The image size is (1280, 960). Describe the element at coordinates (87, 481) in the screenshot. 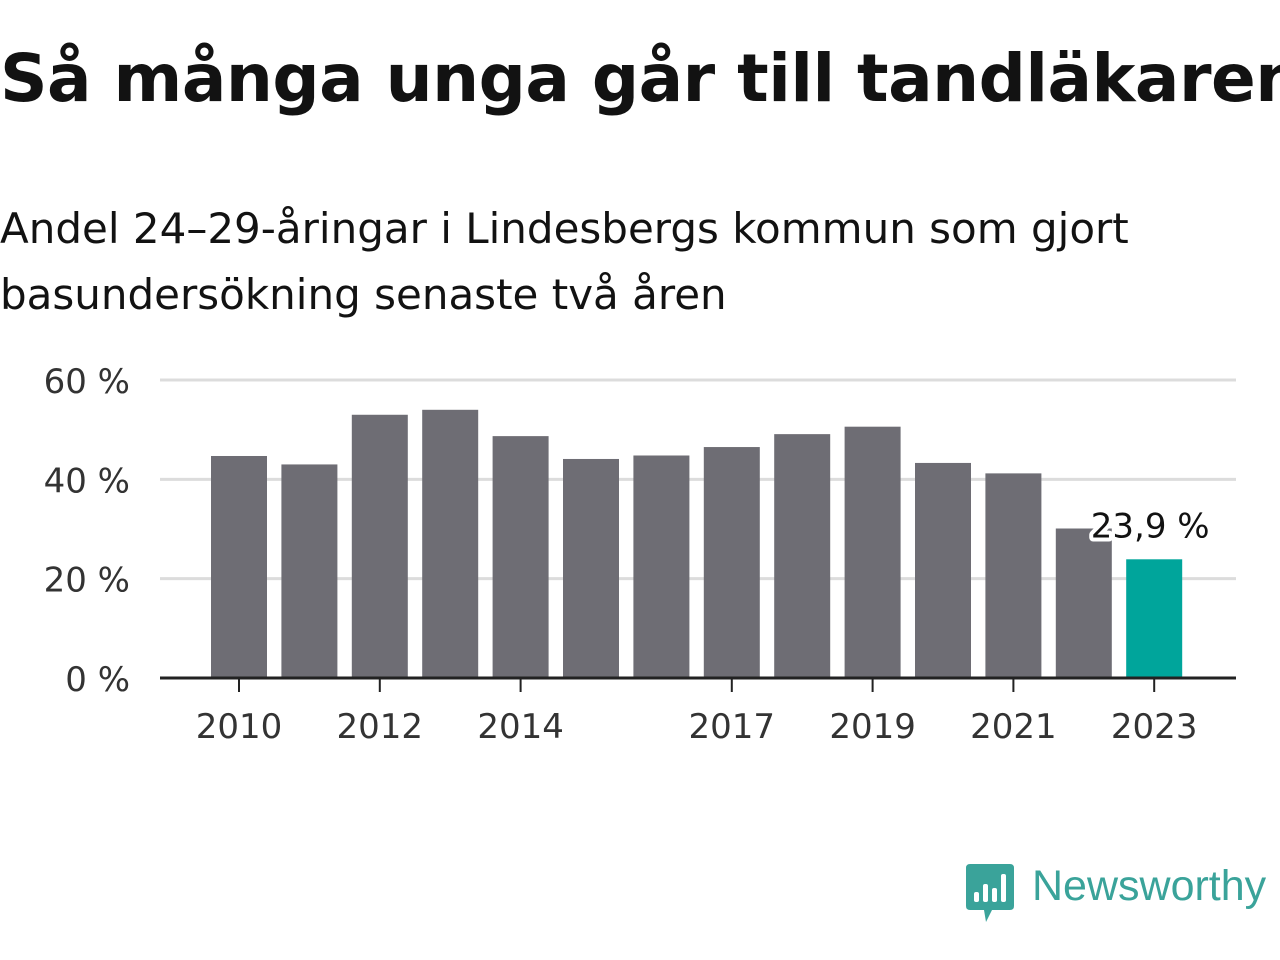

I see `y-tick-label: 40 %` at that location.